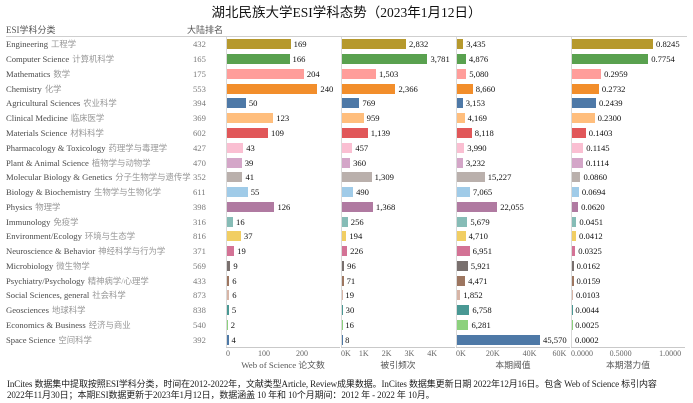 Image resolution: width=693 pixels, height=403 pixels. What do you see at coordinates (199, 88) in the screenshot?
I see `rank-value: 553` at bounding box center [199, 88].